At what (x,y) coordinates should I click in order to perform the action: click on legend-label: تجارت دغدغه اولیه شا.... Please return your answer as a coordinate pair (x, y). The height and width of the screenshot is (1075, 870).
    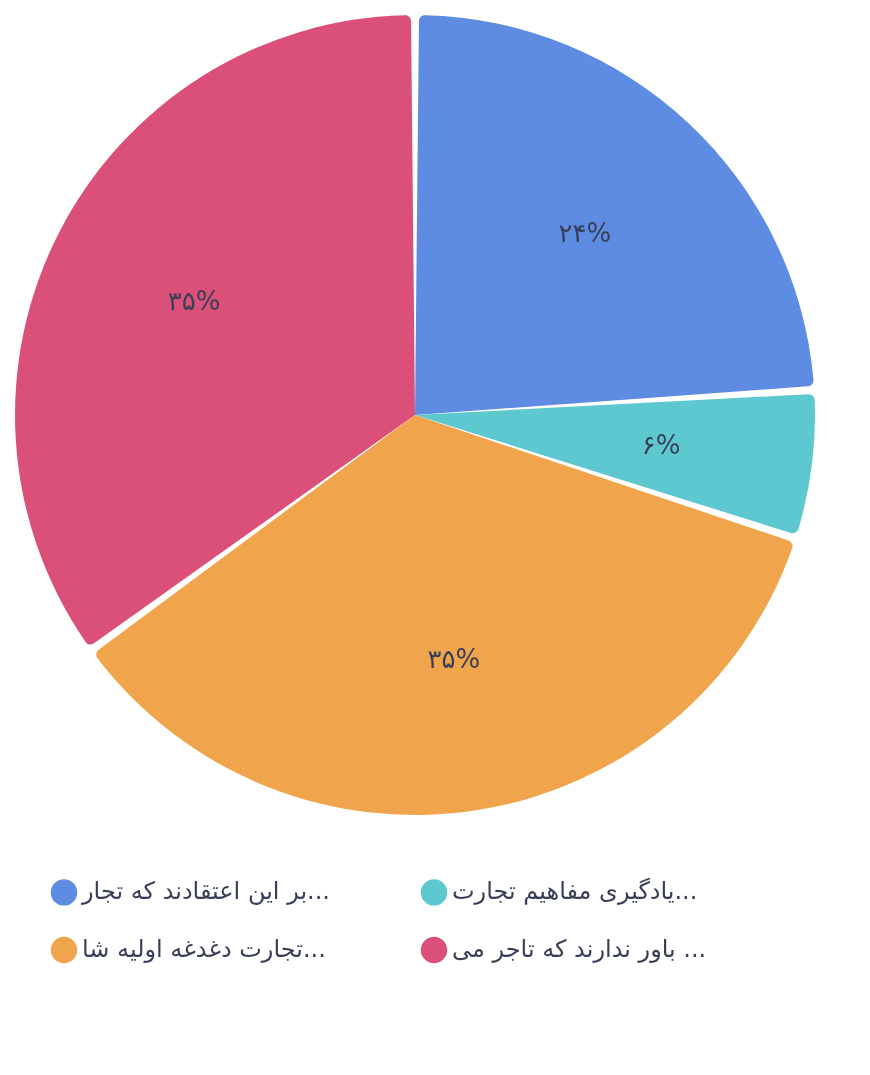
    Looking at the image, I should click on (204, 949).